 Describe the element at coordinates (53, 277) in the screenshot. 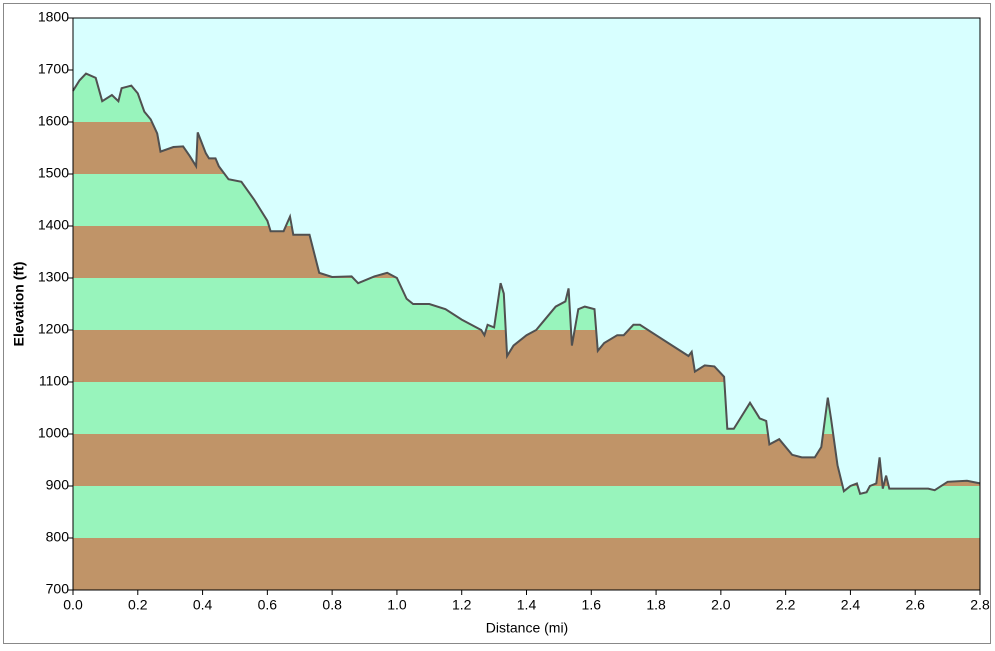

I see `y-tick-label: 1300` at that location.